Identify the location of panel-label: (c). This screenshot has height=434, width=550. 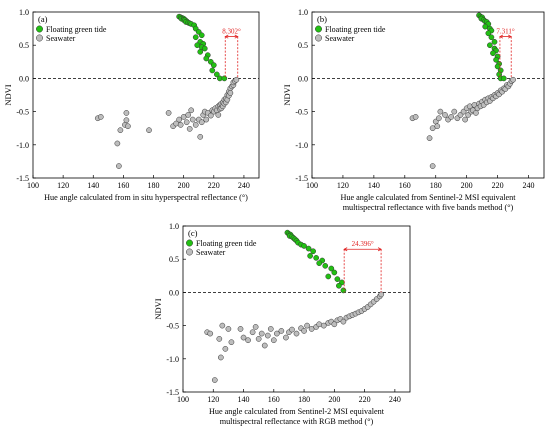
(193, 233).